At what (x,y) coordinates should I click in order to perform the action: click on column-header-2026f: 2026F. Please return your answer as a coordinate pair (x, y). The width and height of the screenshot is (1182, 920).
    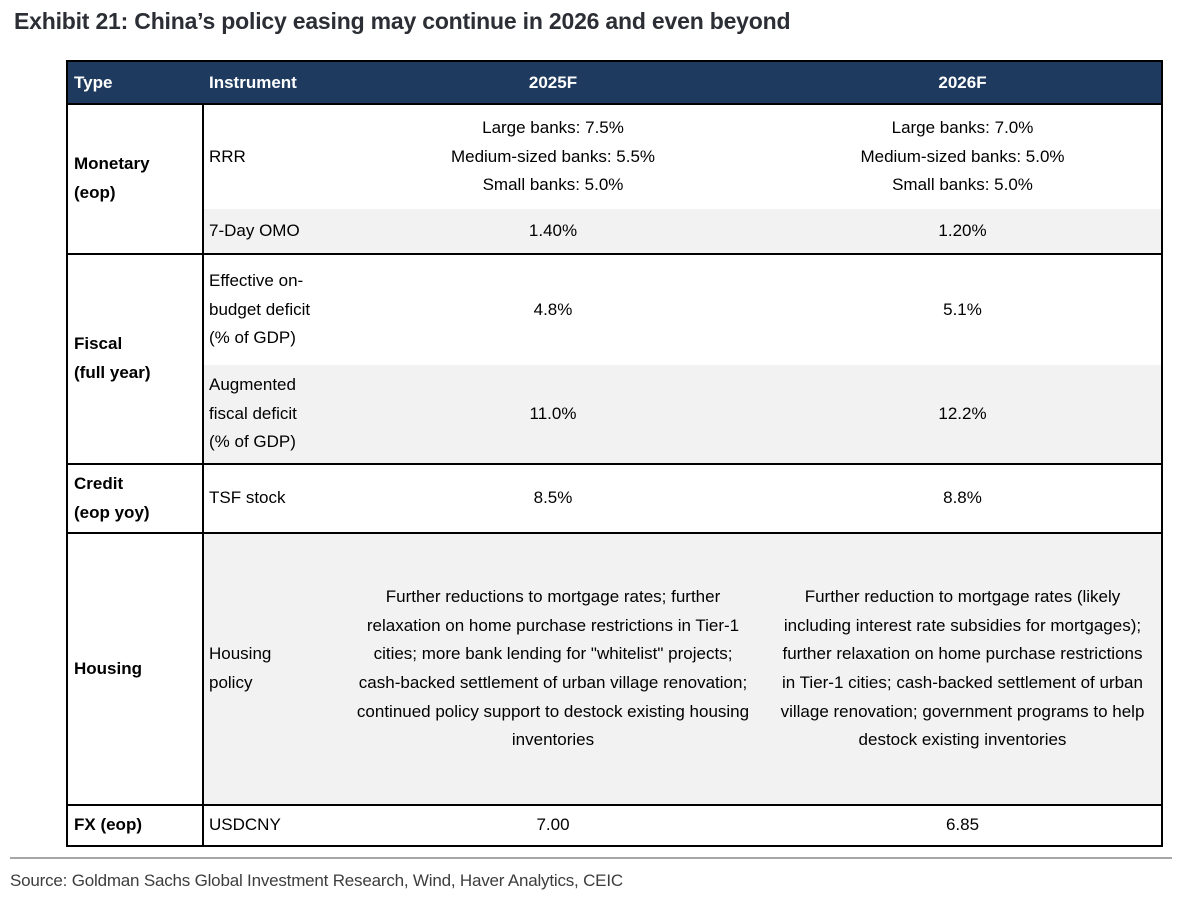
    Looking at the image, I should click on (963, 83).